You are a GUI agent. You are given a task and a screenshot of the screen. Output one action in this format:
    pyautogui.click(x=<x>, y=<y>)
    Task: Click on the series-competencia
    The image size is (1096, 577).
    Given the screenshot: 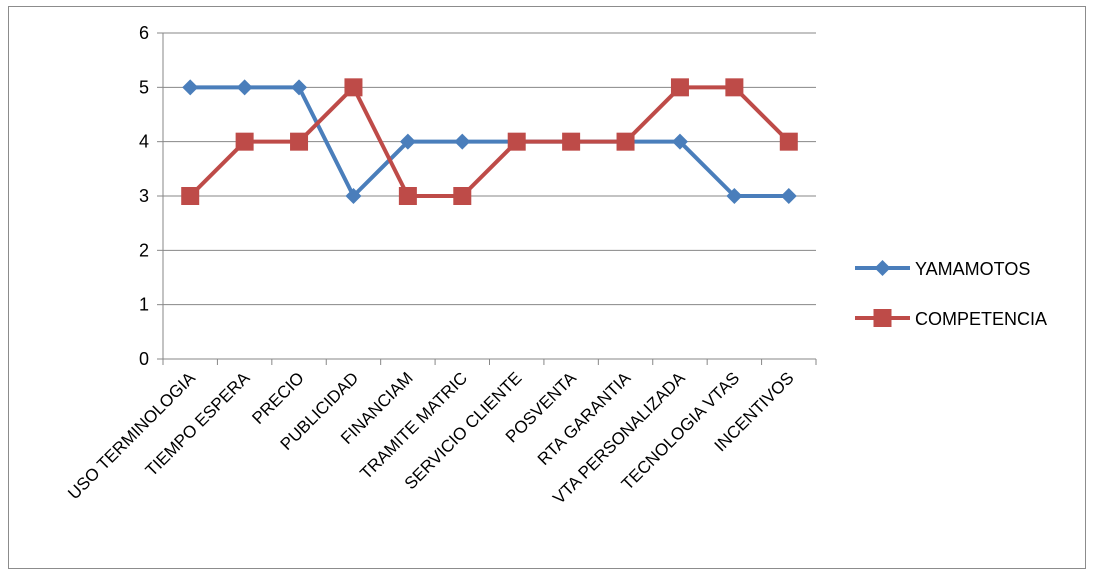 What is the action you would take?
    pyautogui.click(x=489, y=141)
    